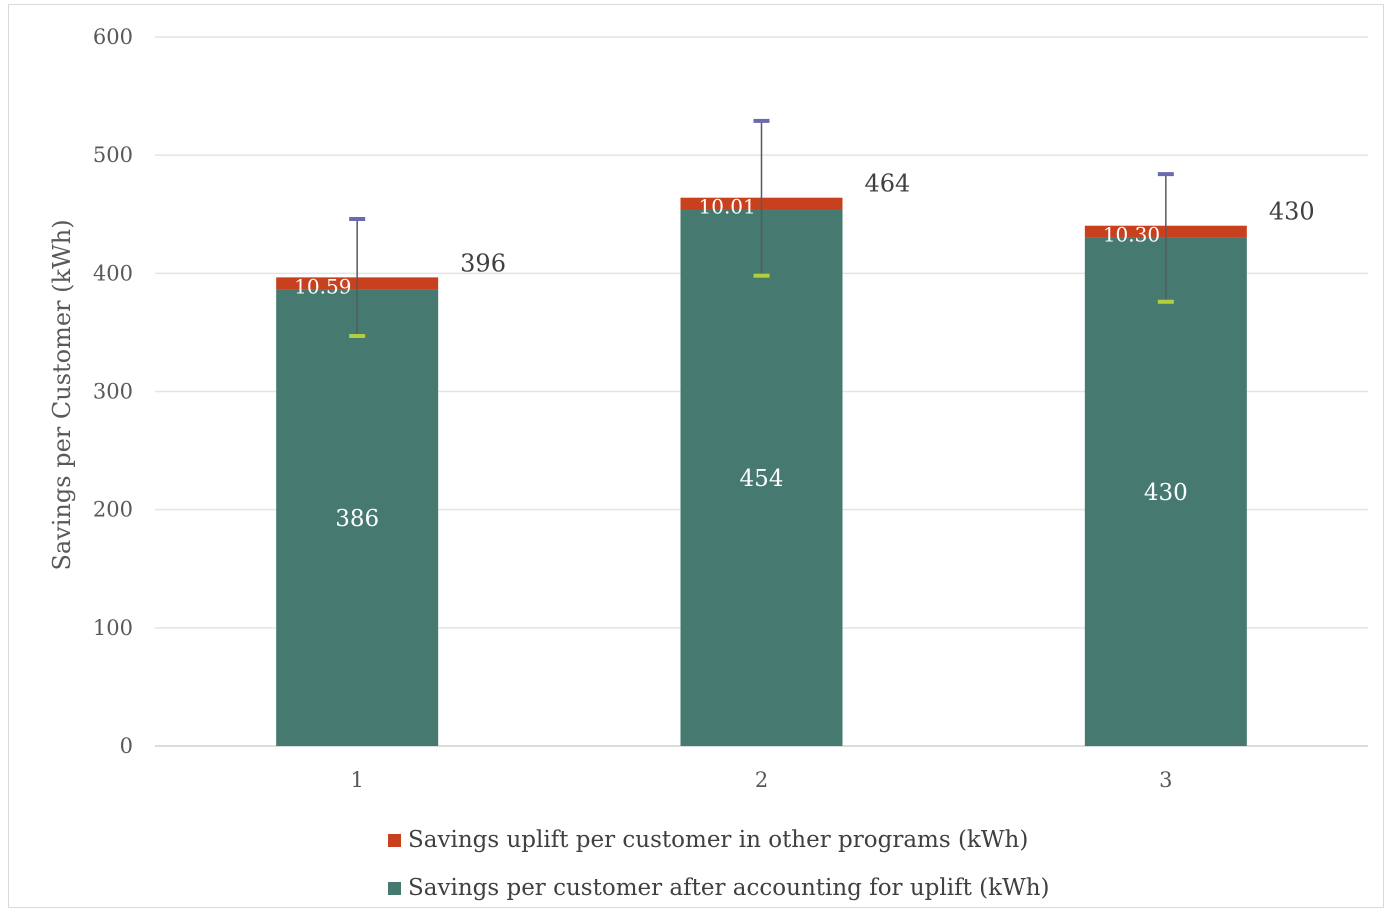  I want to click on data-label-savings: 454, so click(762, 479).